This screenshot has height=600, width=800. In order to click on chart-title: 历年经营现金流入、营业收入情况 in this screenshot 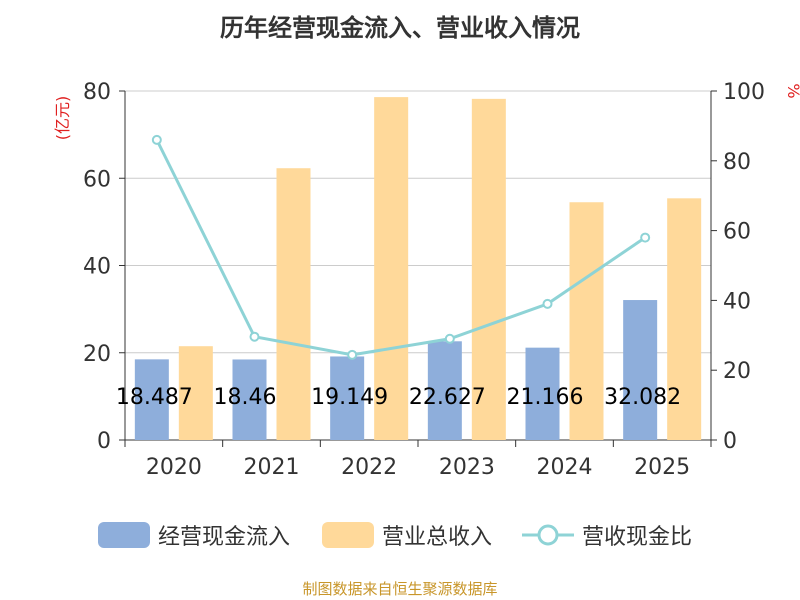, I will do `click(400, 28)`.